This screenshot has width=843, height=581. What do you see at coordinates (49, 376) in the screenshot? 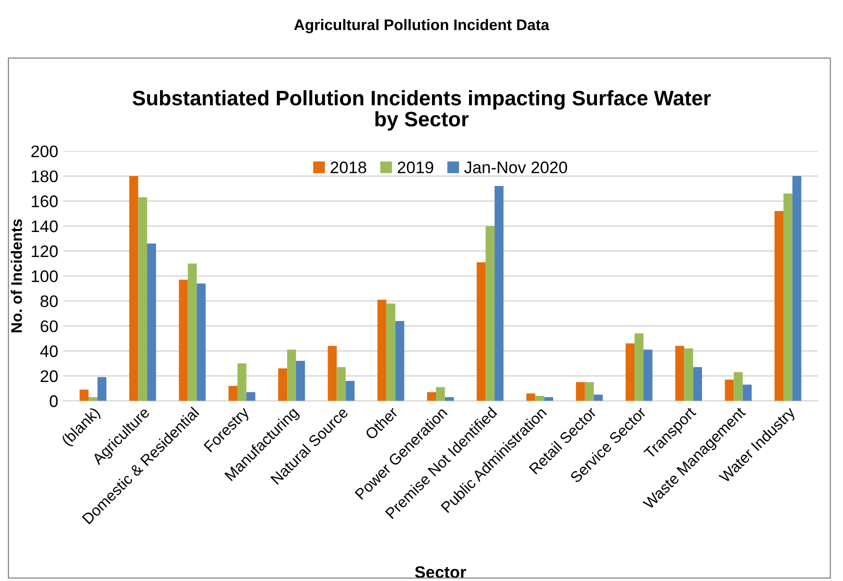
I see `y-tick-label: 20` at bounding box center [49, 376].